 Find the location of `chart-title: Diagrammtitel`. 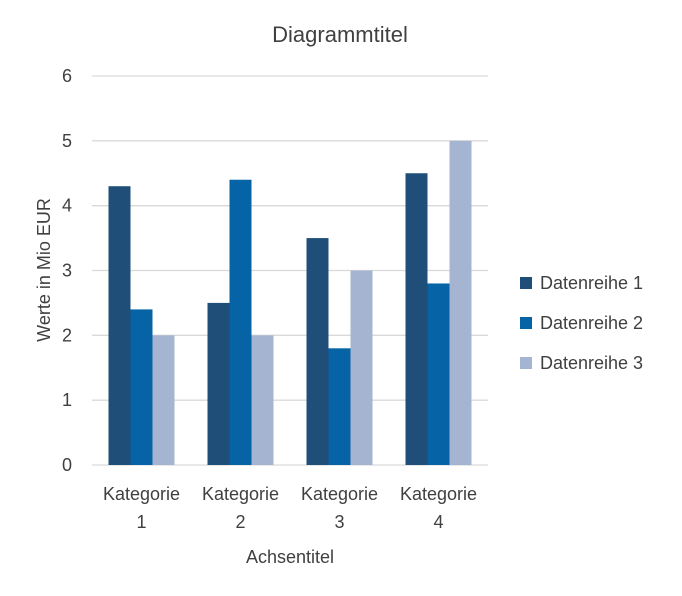

chart-title: Diagrammtitel is located at coordinates (340, 34).